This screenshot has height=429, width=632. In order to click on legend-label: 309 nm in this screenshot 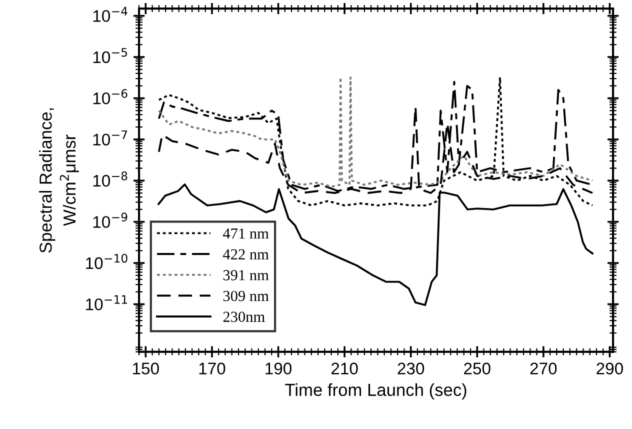, I will do `click(246, 296)`.